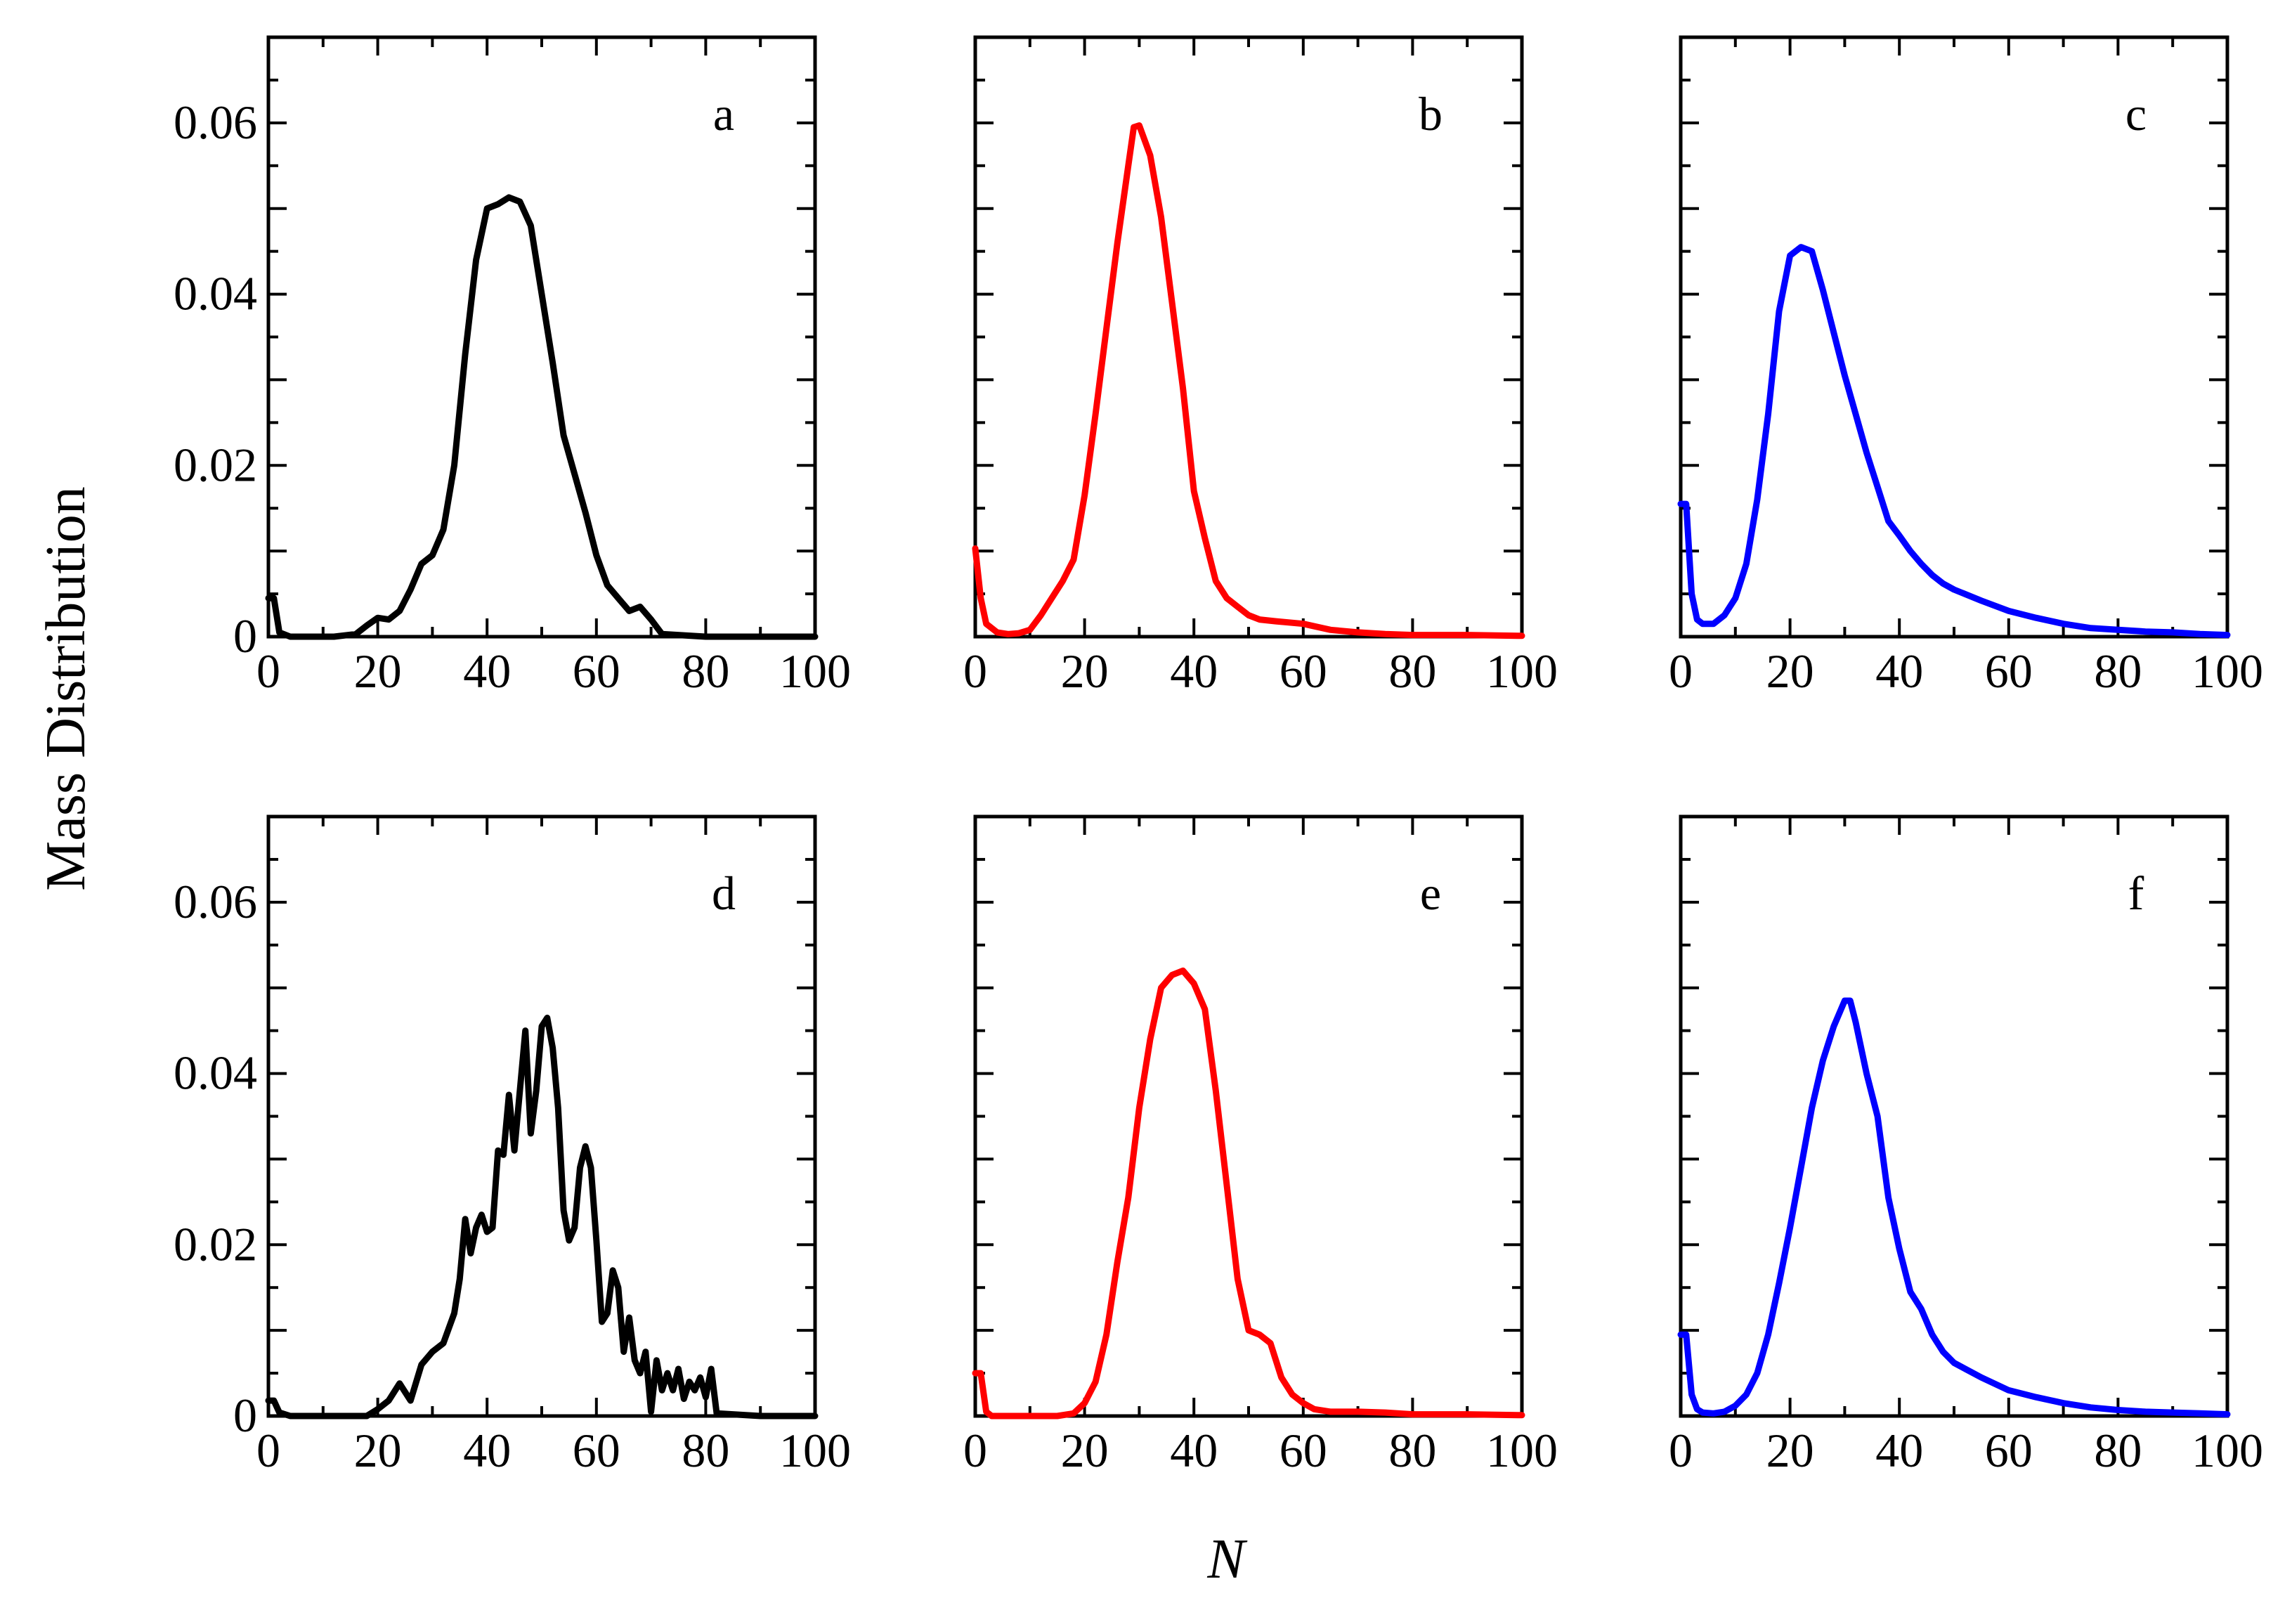 Image resolution: width=2292 pixels, height=1624 pixels. I want to click on panel-e: 0 20 40 60 80 100 e, so click(1261, 1145).